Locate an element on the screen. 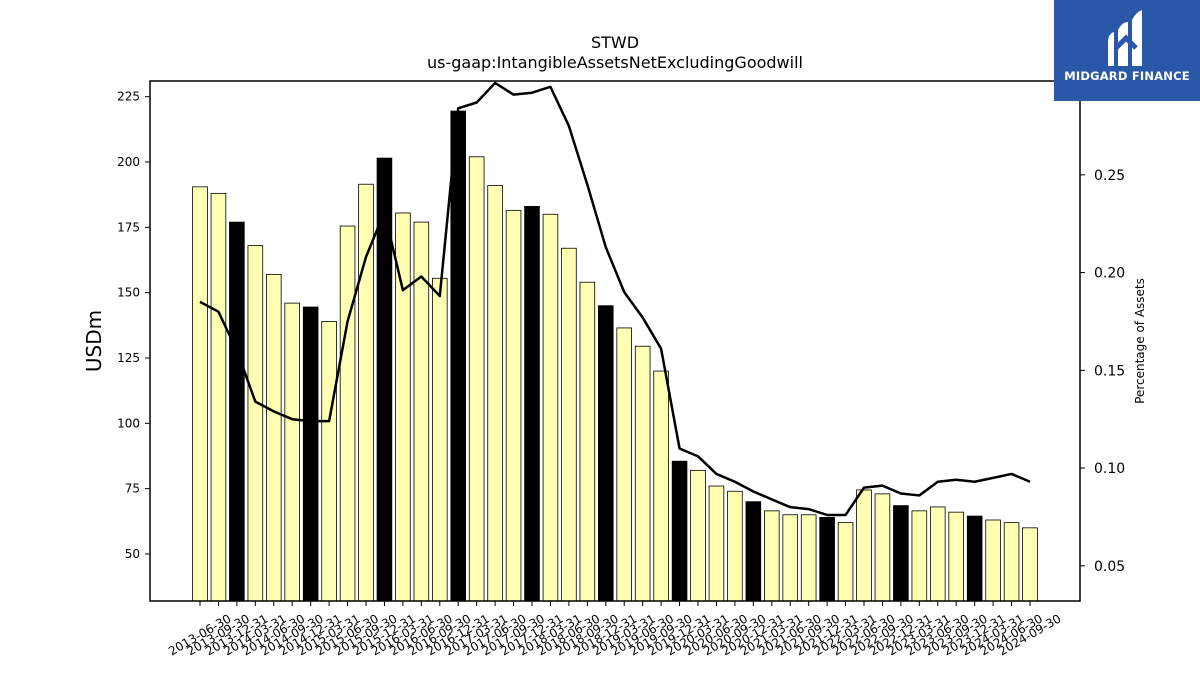 This screenshot has width=1200, height=675. y-tick-label: 200 is located at coordinates (128, 162).